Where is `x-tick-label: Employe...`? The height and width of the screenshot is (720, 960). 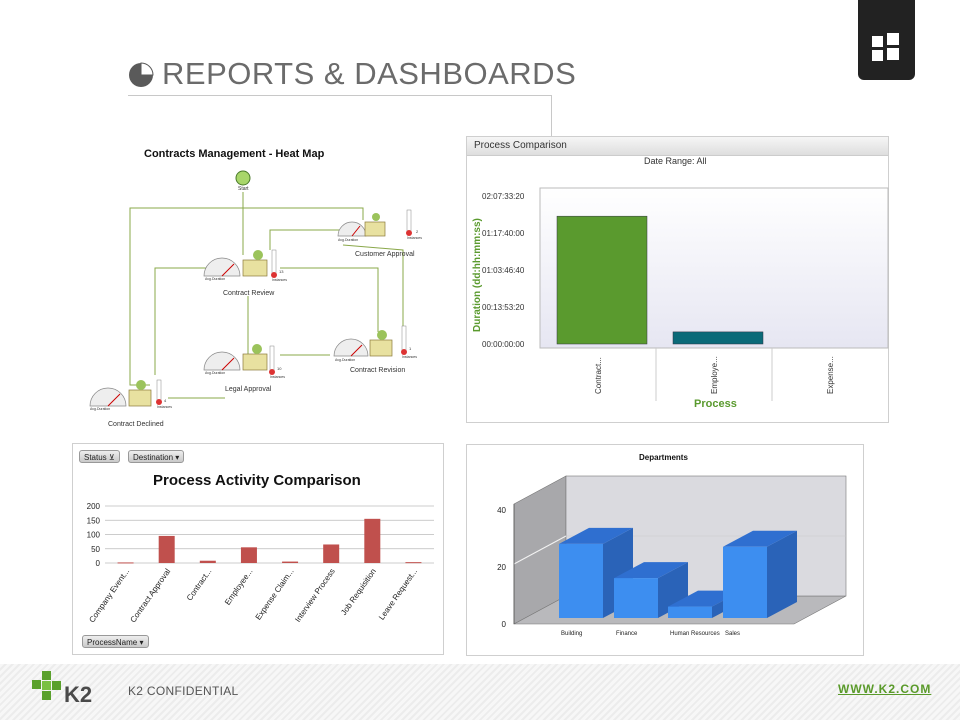 x-tick-label: Employe... is located at coordinates (714, 375).